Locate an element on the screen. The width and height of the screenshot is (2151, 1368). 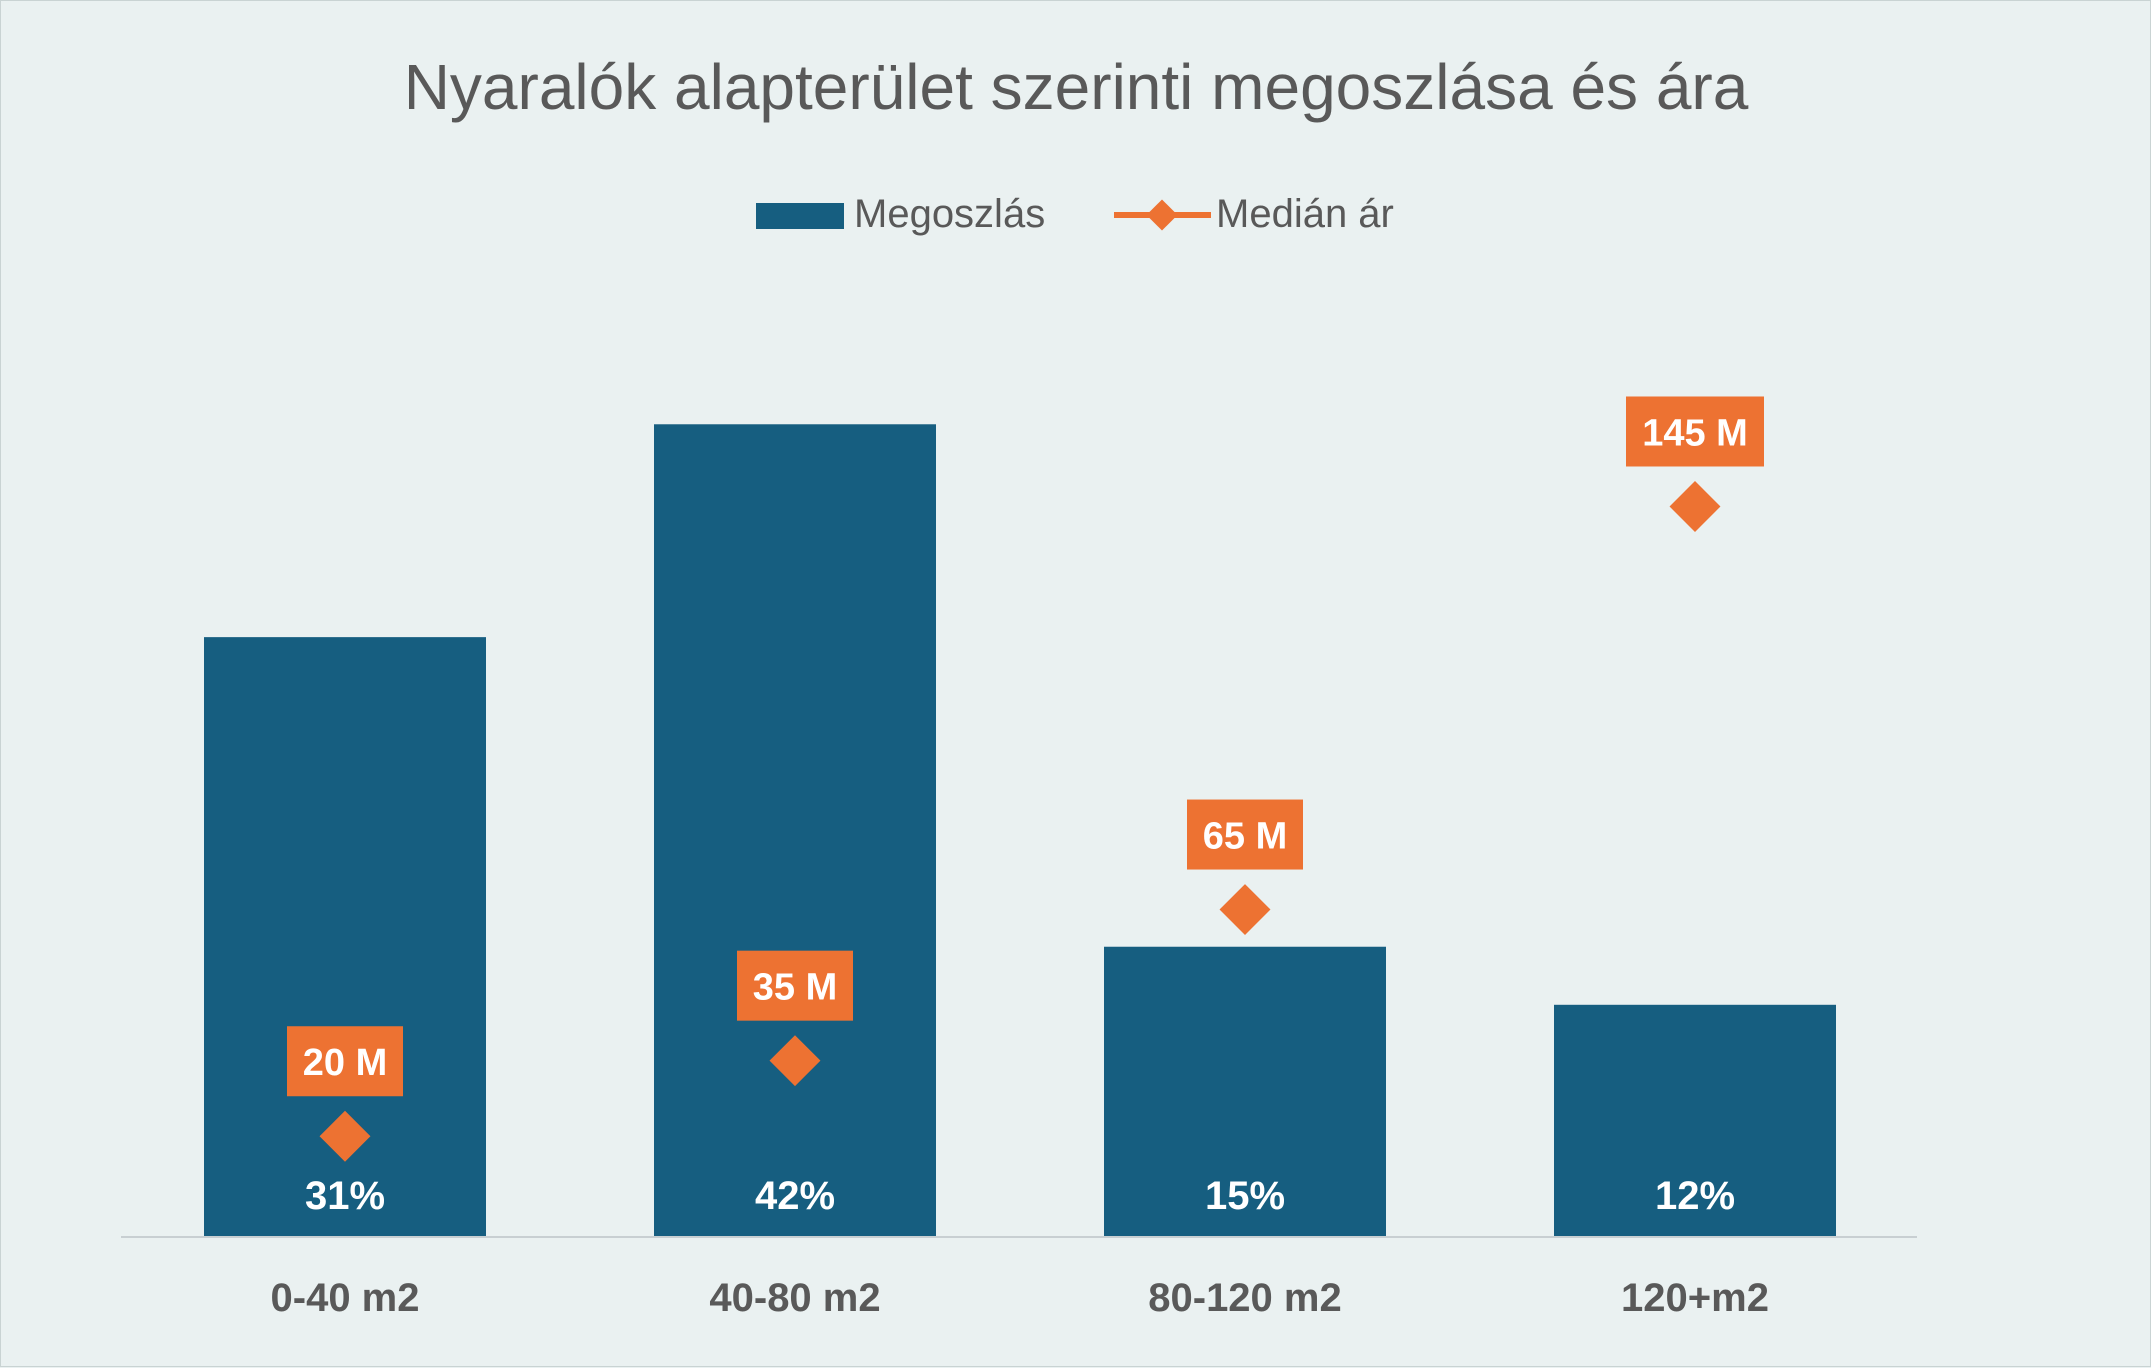
bar-label-2: 15% is located at coordinates (1245, 1196).